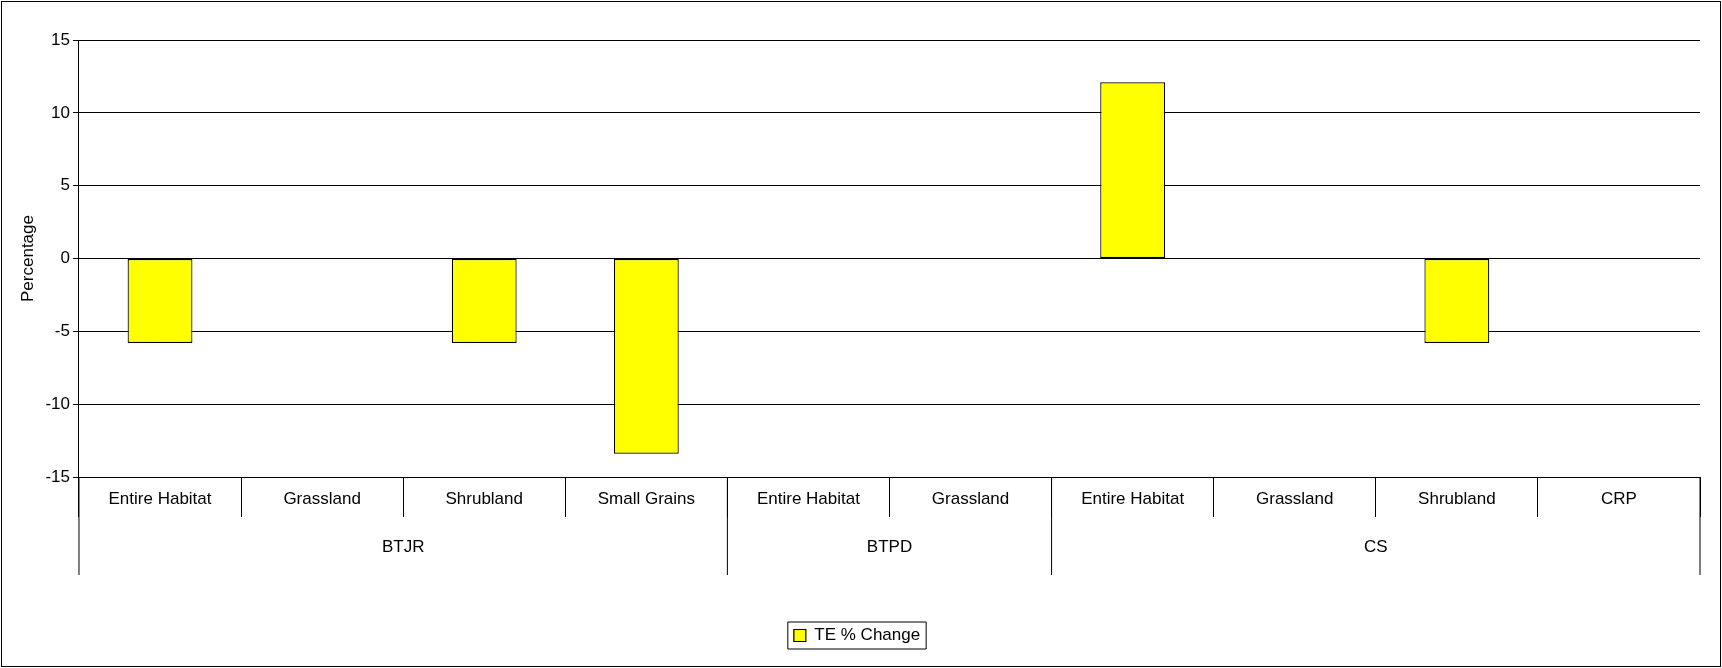 This screenshot has width=1722, height=668. What do you see at coordinates (1375, 546) in the screenshot?
I see `text: CS` at bounding box center [1375, 546].